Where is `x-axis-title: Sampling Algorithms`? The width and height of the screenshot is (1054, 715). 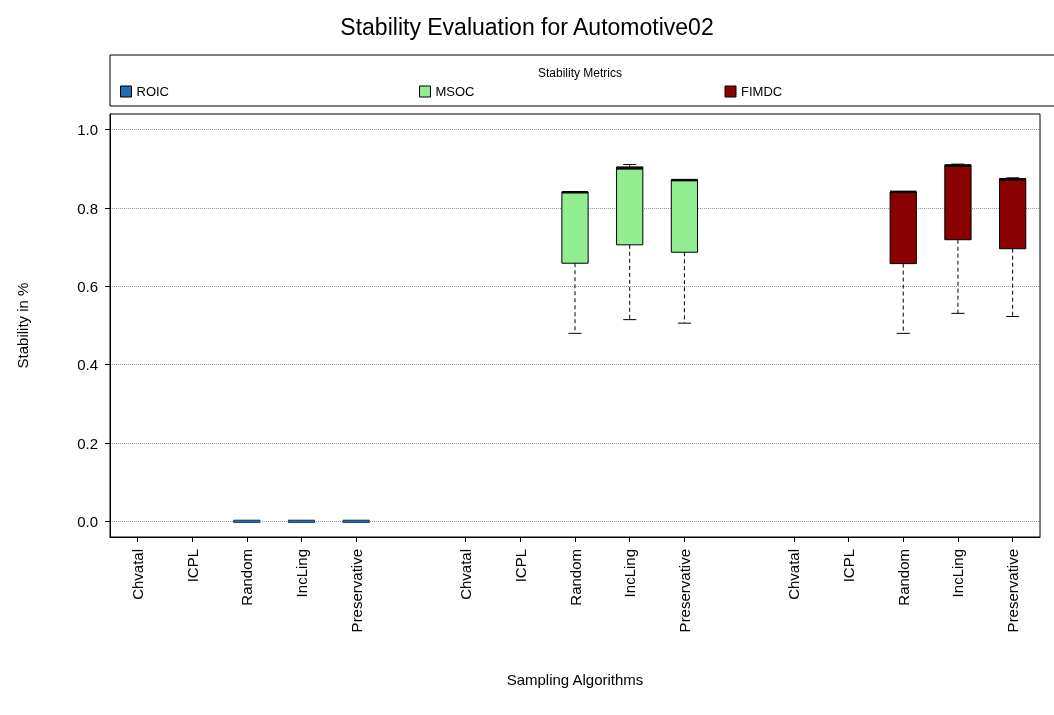
x-axis-title: Sampling Algorithms is located at coordinates (575, 679).